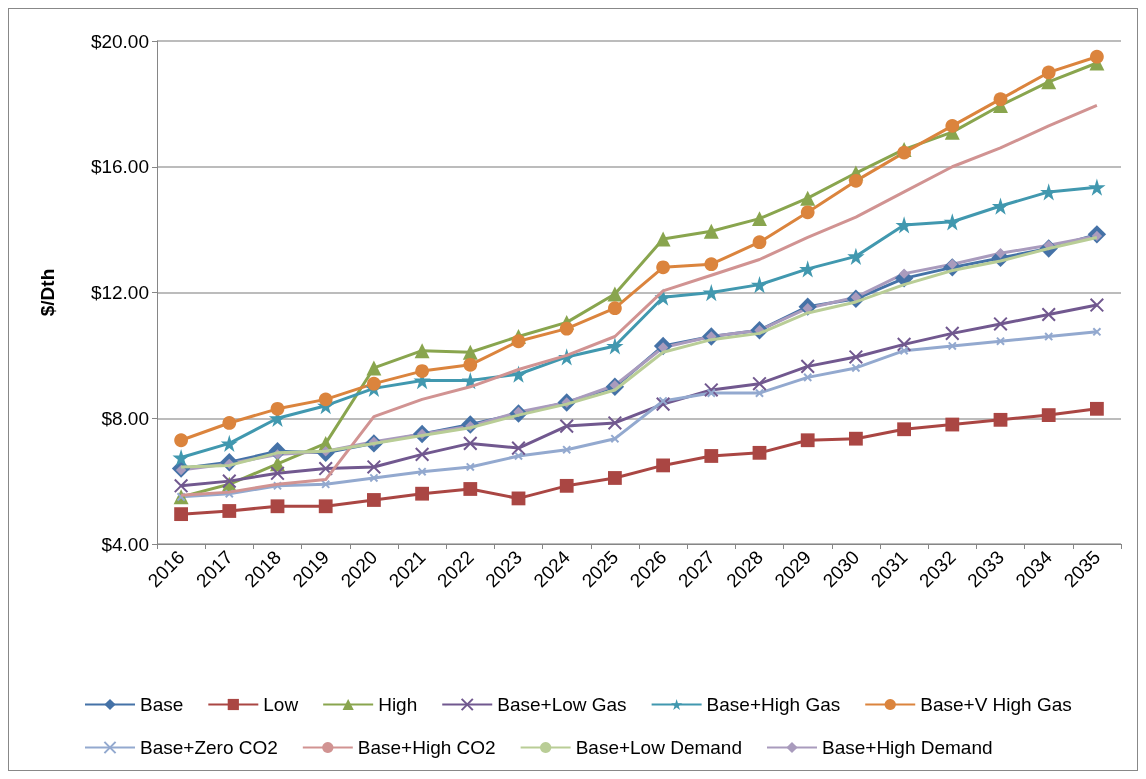  Describe the element at coordinates (47, 292) in the screenshot. I see `y-axis-title: $/Dth` at that location.